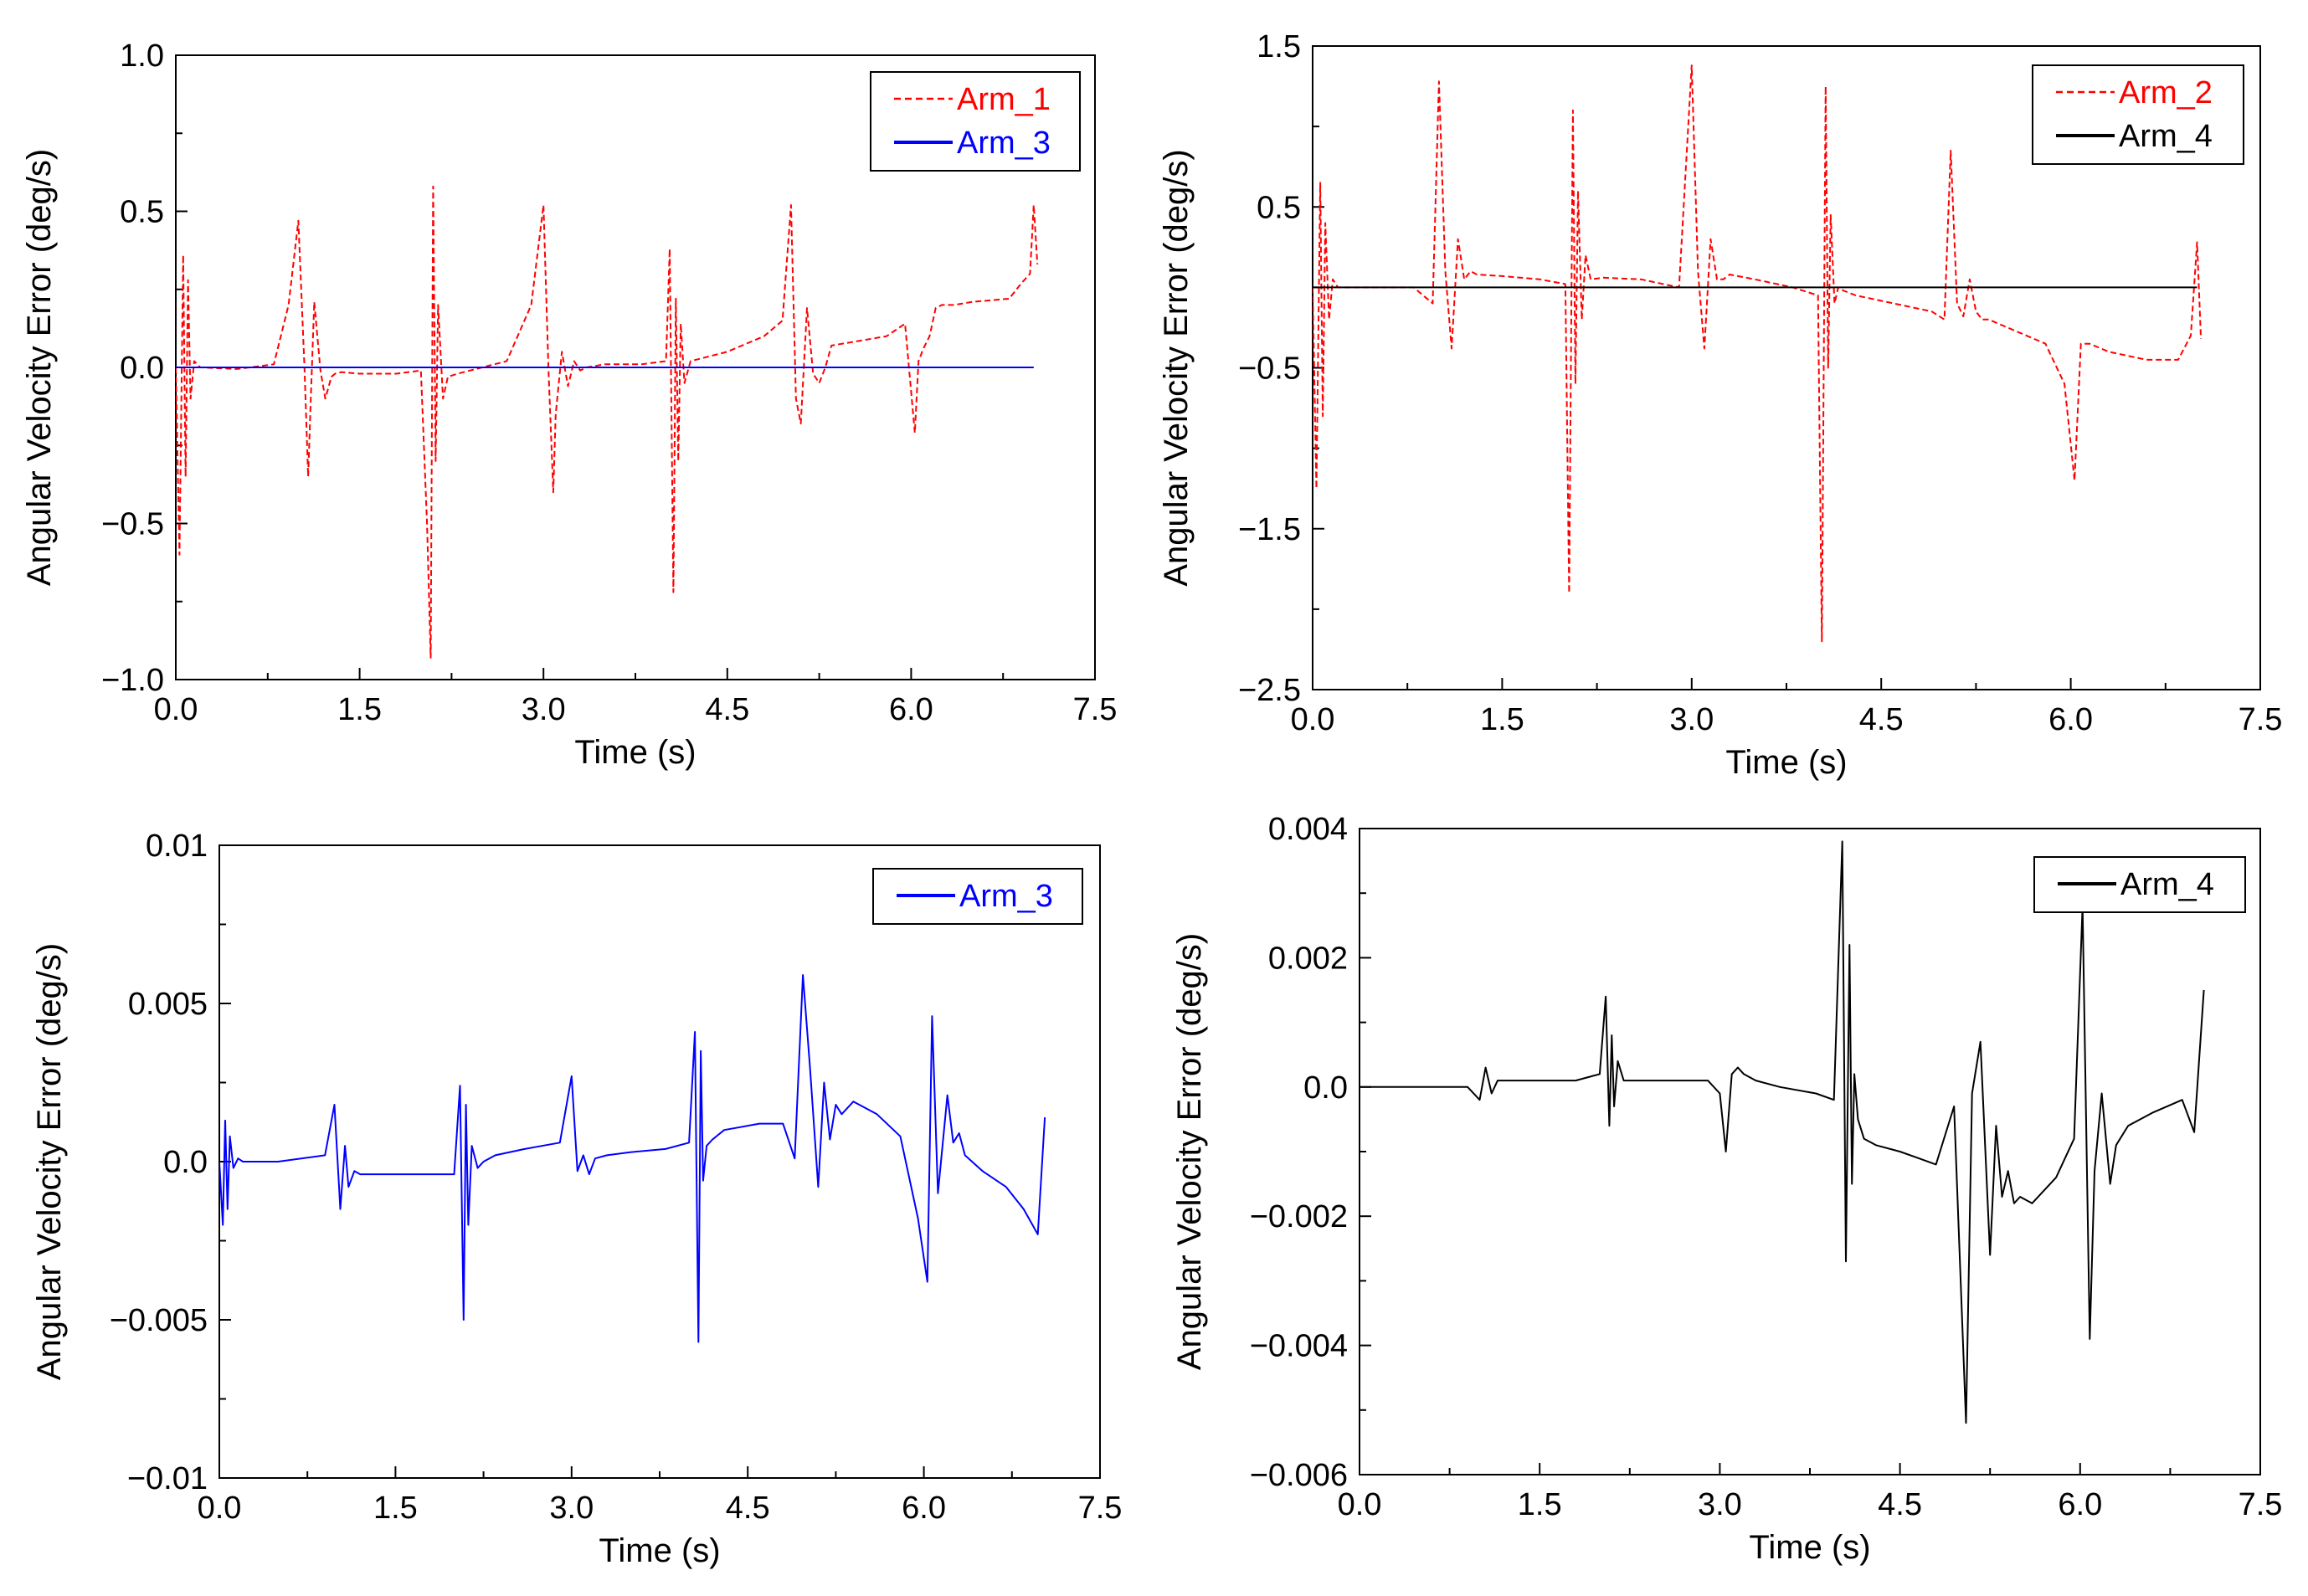 This screenshot has height=1596, width=2308. What do you see at coordinates (1308, 958) in the screenshot?
I see `y-tick-label: 0.002` at bounding box center [1308, 958].